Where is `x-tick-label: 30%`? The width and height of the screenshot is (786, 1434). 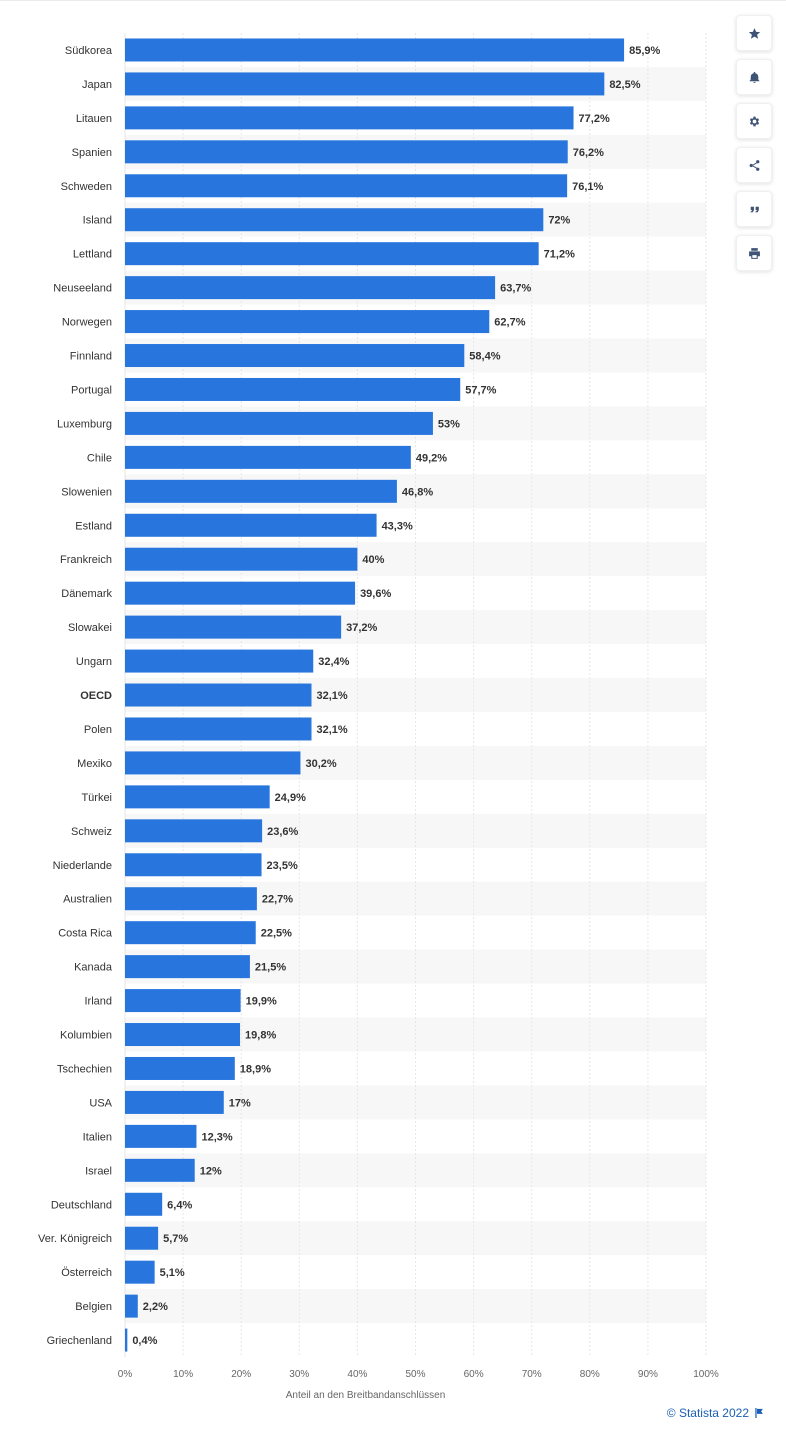
x-tick-label: 30% is located at coordinates (299, 1374).